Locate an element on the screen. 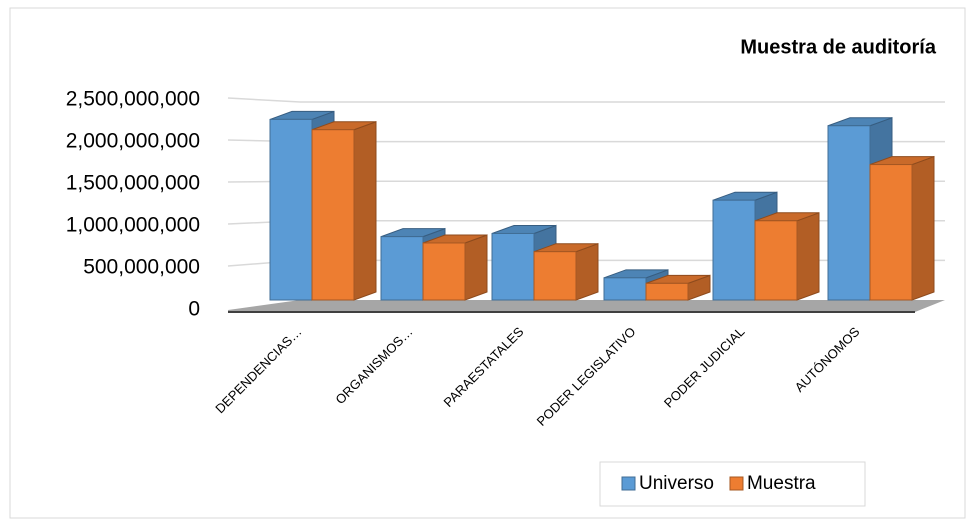 This screenshot has height=530, width=977. y-tick-label: 500,000,000 is located at coordinates (141, 267).